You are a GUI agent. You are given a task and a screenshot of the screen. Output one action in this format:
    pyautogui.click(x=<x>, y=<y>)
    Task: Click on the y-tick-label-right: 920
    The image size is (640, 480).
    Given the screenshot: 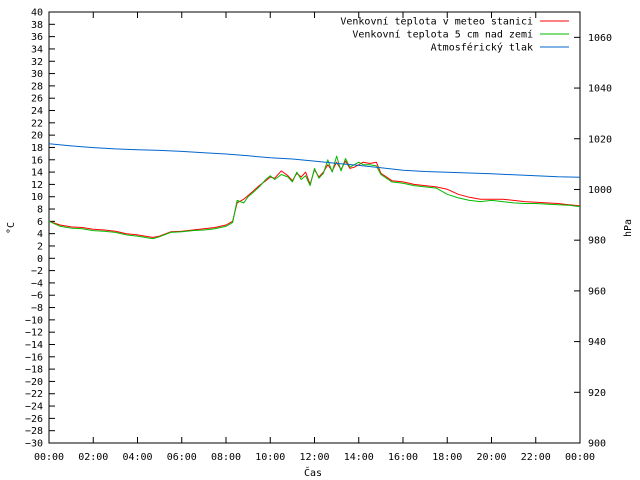 What is the action you would take?
    pyautogui.click(x=597, y=393)
    